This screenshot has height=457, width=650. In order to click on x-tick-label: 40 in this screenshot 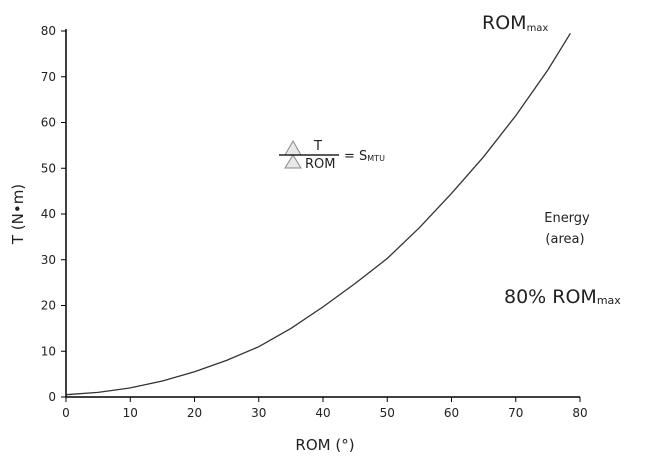, I will do `click(322, 413)`.